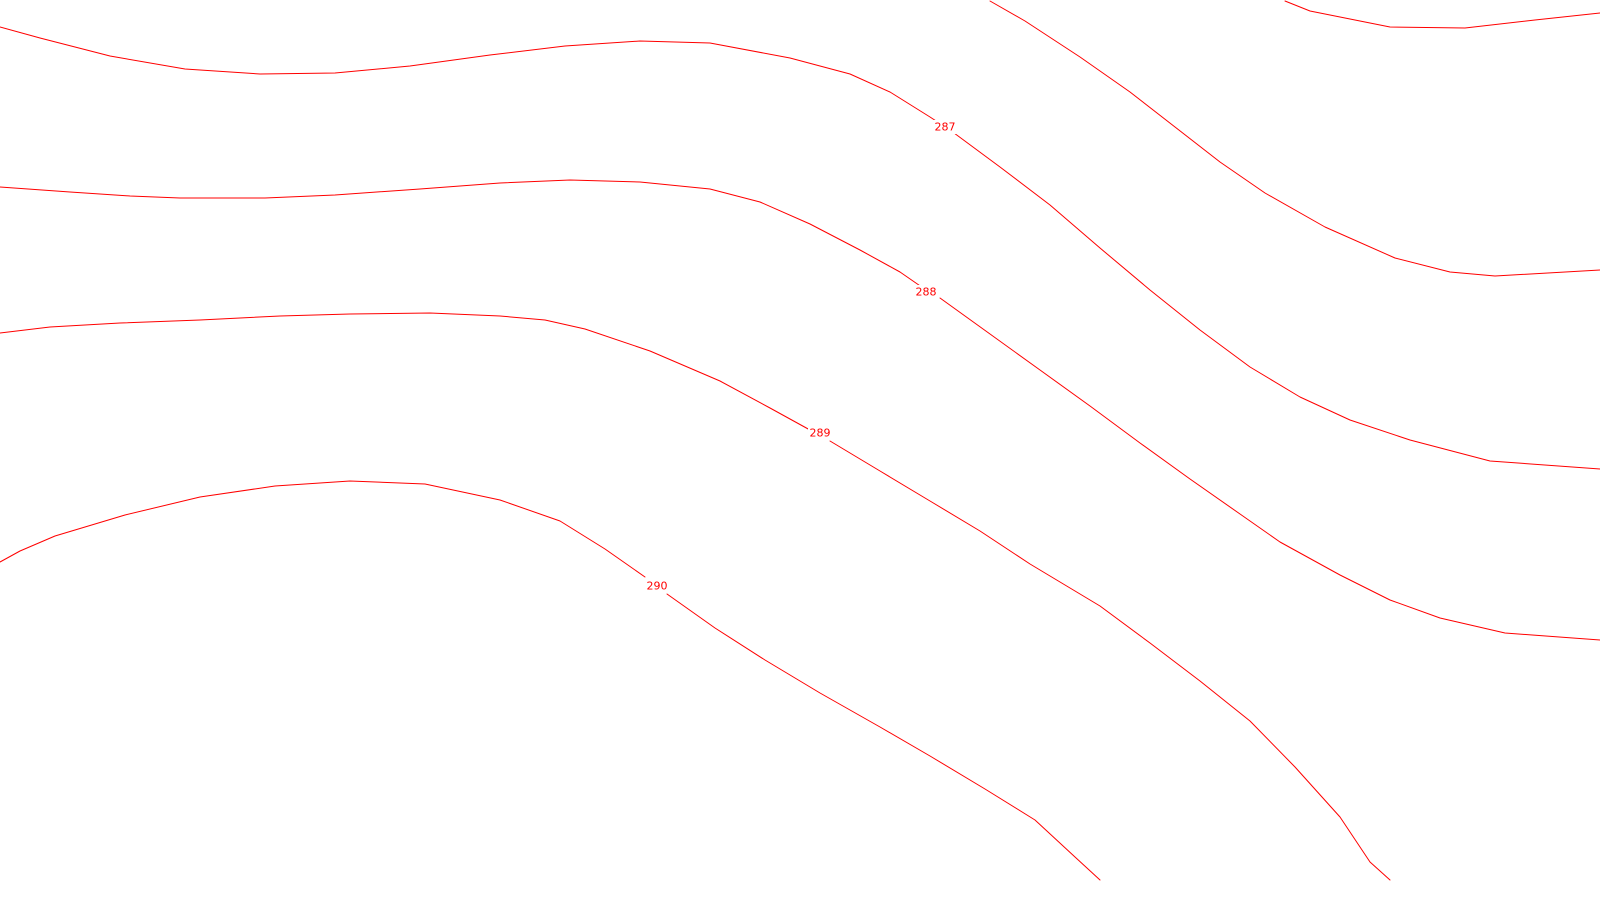  Describe the element at coordinates (1442, 14) in the screenshot. I see `contour-line-unlabeled-top-right-upper` at that location.